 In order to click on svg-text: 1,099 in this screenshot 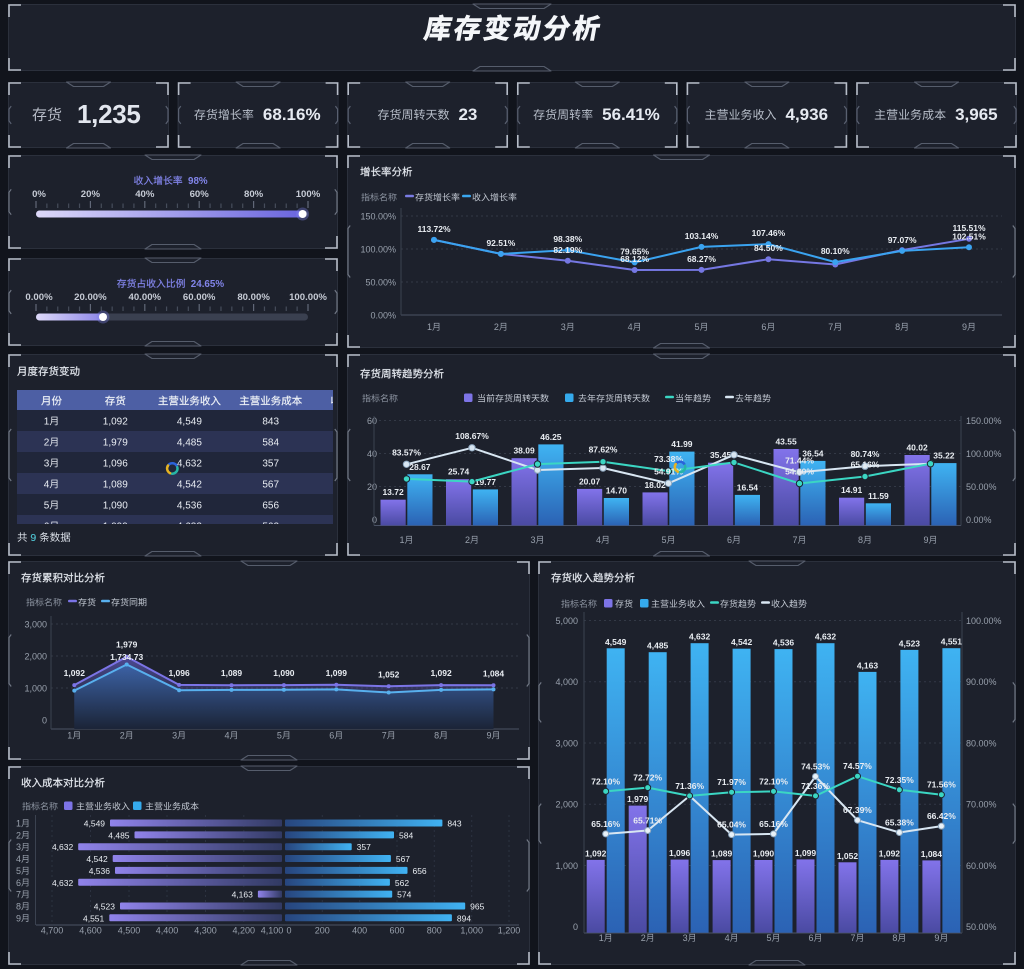, I will do `click(337, 673)`.